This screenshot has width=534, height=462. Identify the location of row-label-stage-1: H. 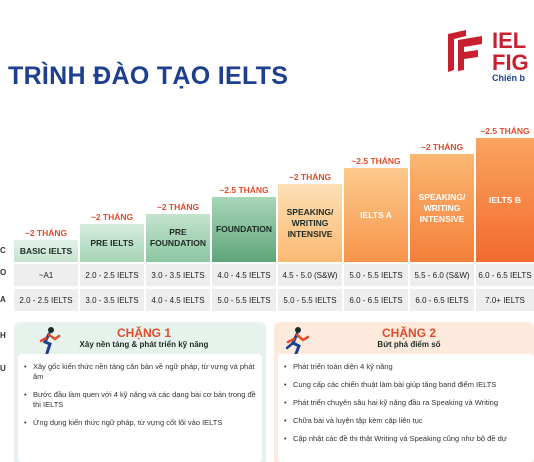
(3, 335).